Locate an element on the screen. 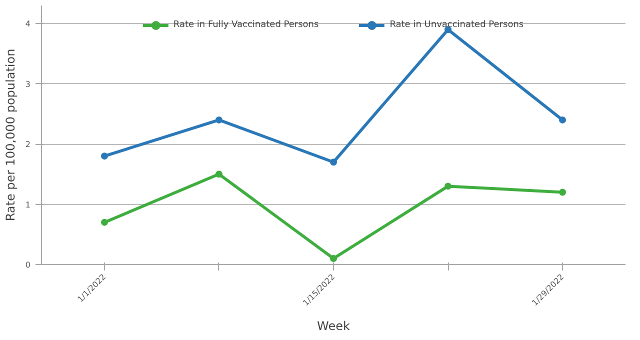 This screenshot has width=640, height=340. y-tick-label: 0 is located at coordinates (28, 265).